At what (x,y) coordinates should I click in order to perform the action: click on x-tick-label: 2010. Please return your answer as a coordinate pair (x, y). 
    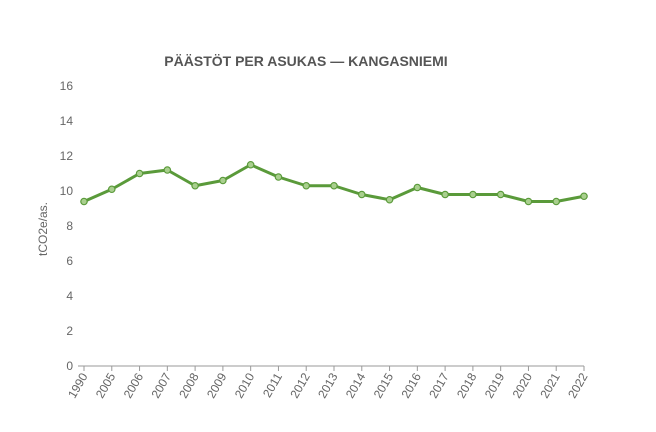
    Looking at the image, I should click on (245, 385).